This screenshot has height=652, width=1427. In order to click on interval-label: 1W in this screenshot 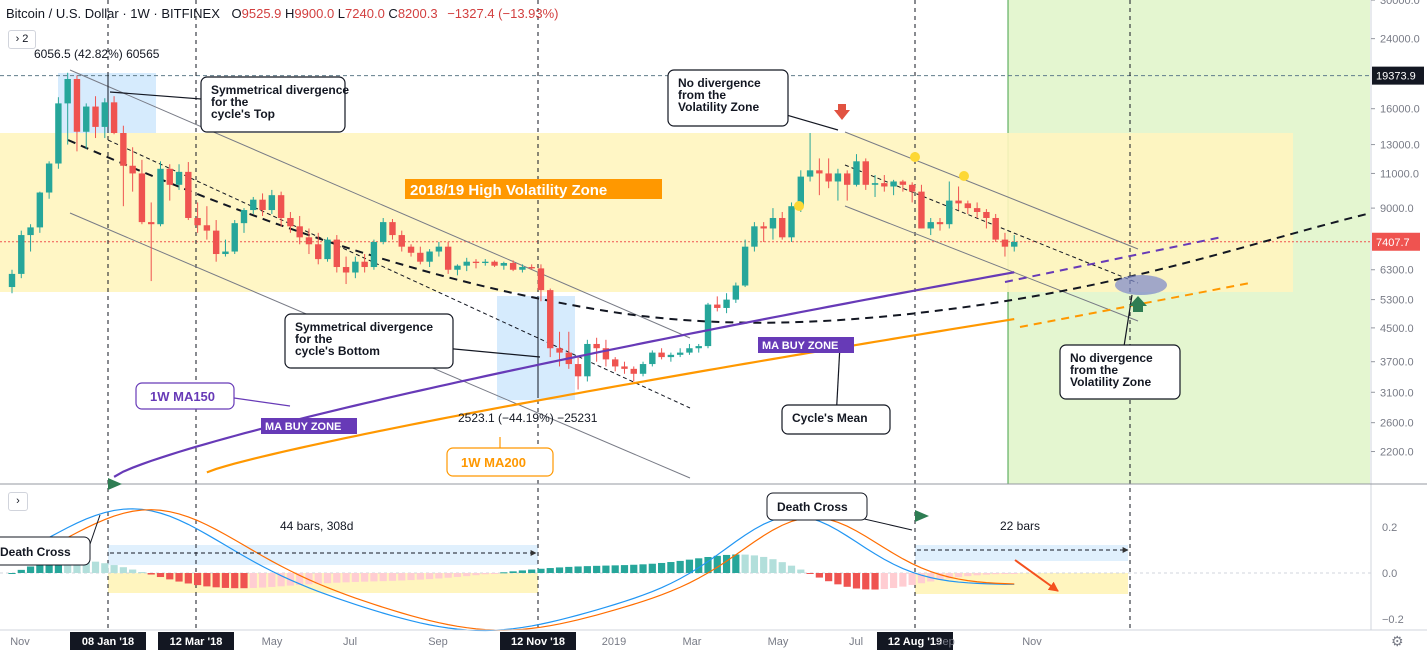, I will do `click(140, 13)`.